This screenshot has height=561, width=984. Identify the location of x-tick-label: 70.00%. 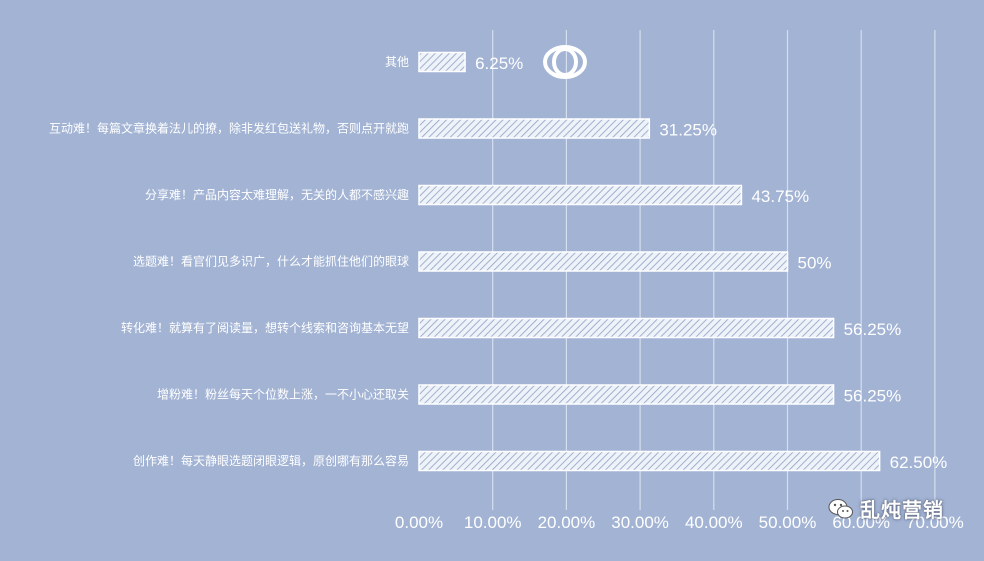
(935, 522).